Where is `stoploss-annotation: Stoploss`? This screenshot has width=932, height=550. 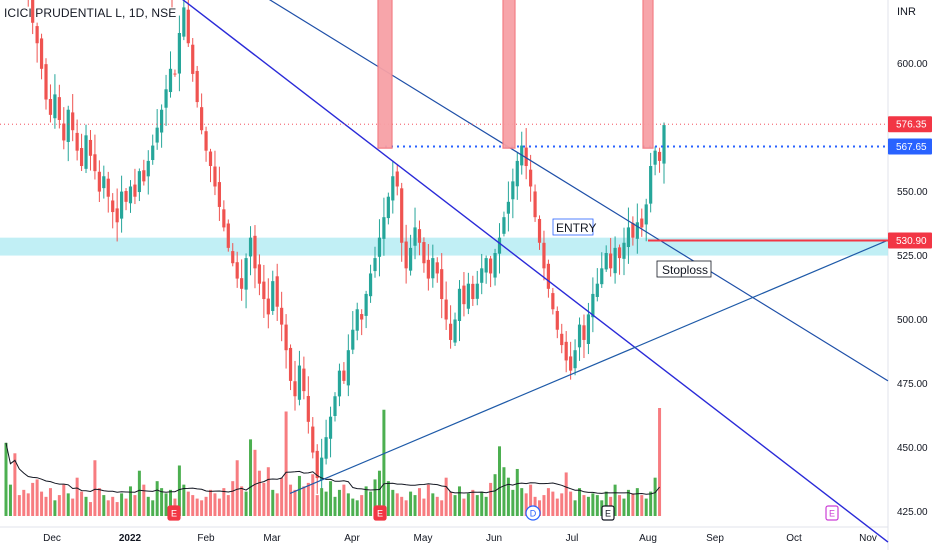
stoploss-annotation: Stoploss is located at coordinates (684, 269).